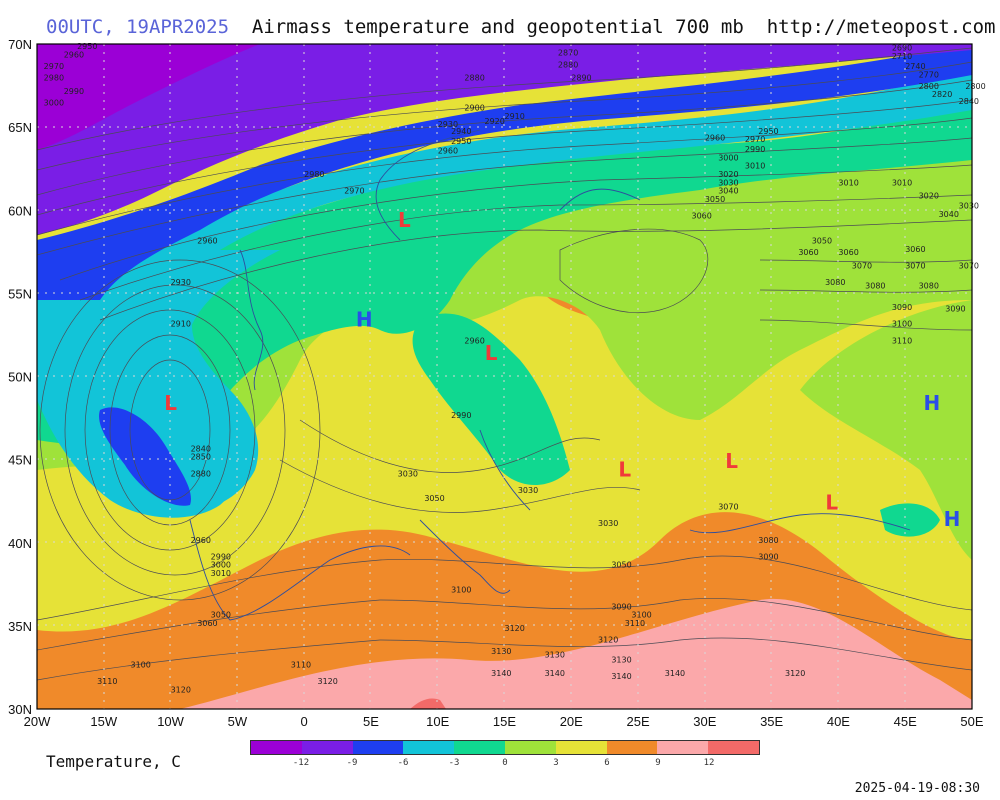 The image size is (1000, 800). Describe the element at coordinates (138, 27) in the screenshot. I see `title-time: 00UTC, 19APR2025` at that location.